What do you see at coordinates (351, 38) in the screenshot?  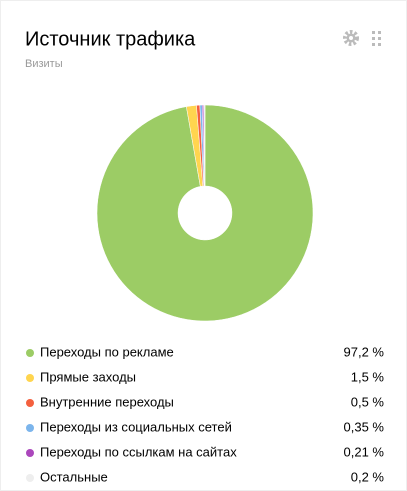 I see `settings-icon` at bounding box center [351, 38].